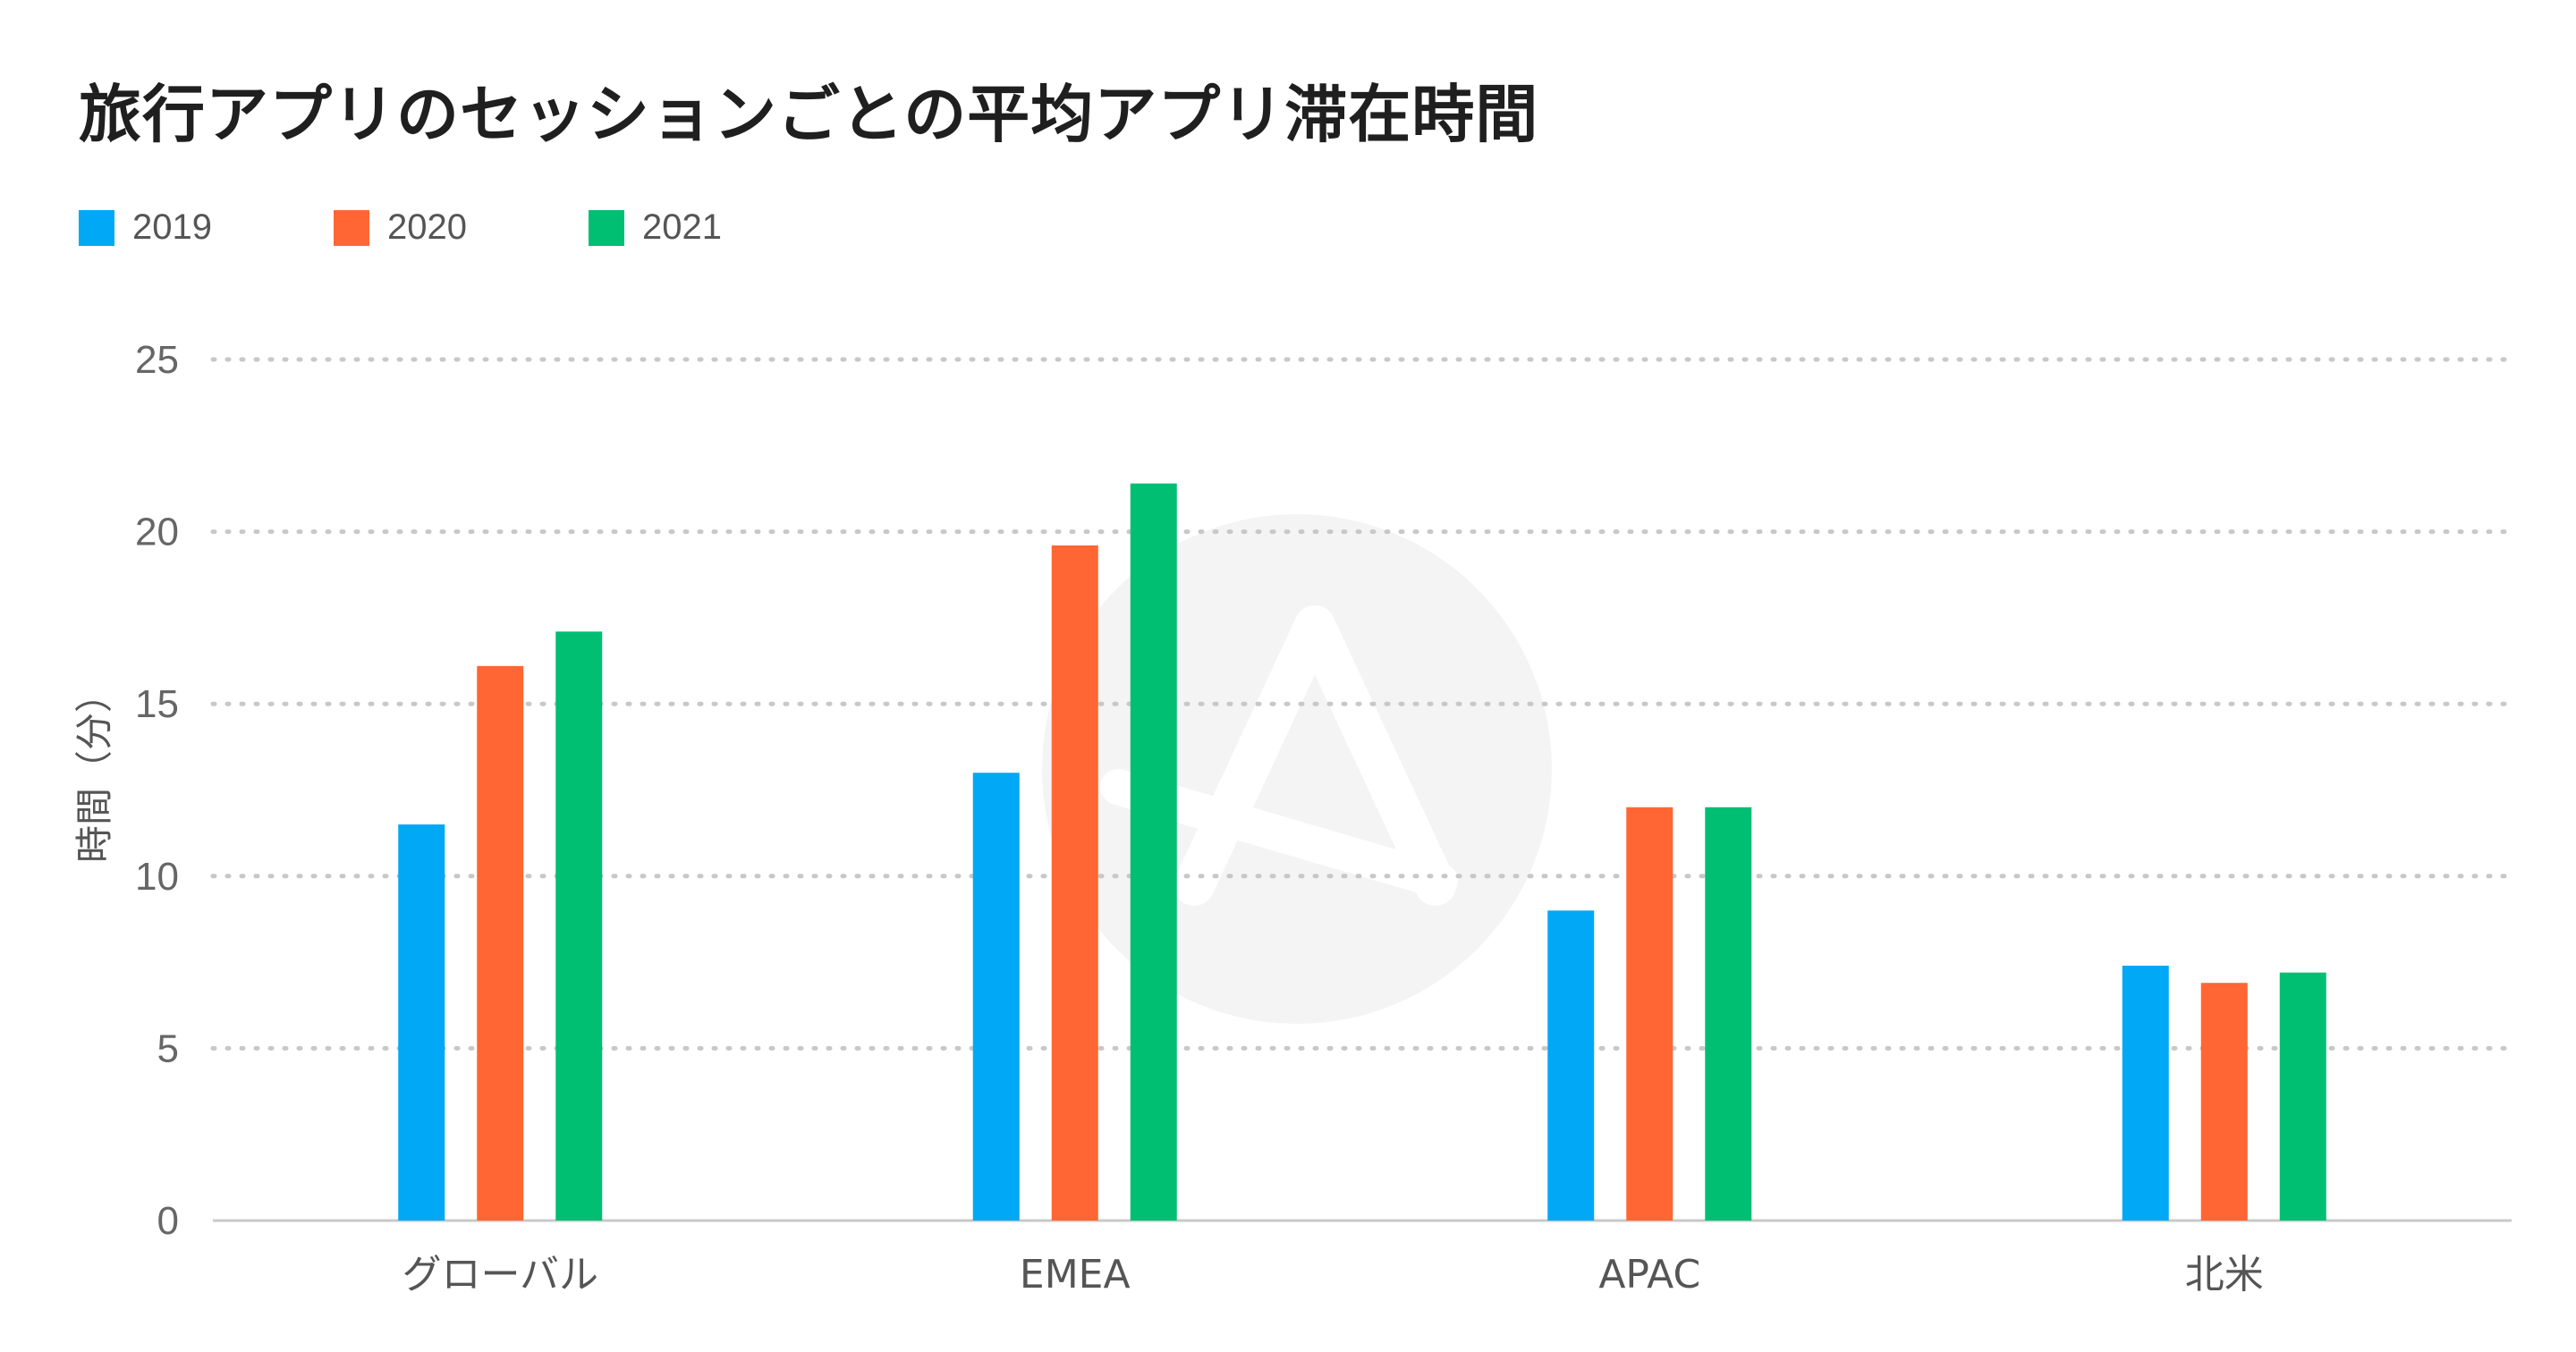 The width and height of the screenshot is (2576, 1352). I want to click on y-axis-title: 時間（分）, so click(94, 769).